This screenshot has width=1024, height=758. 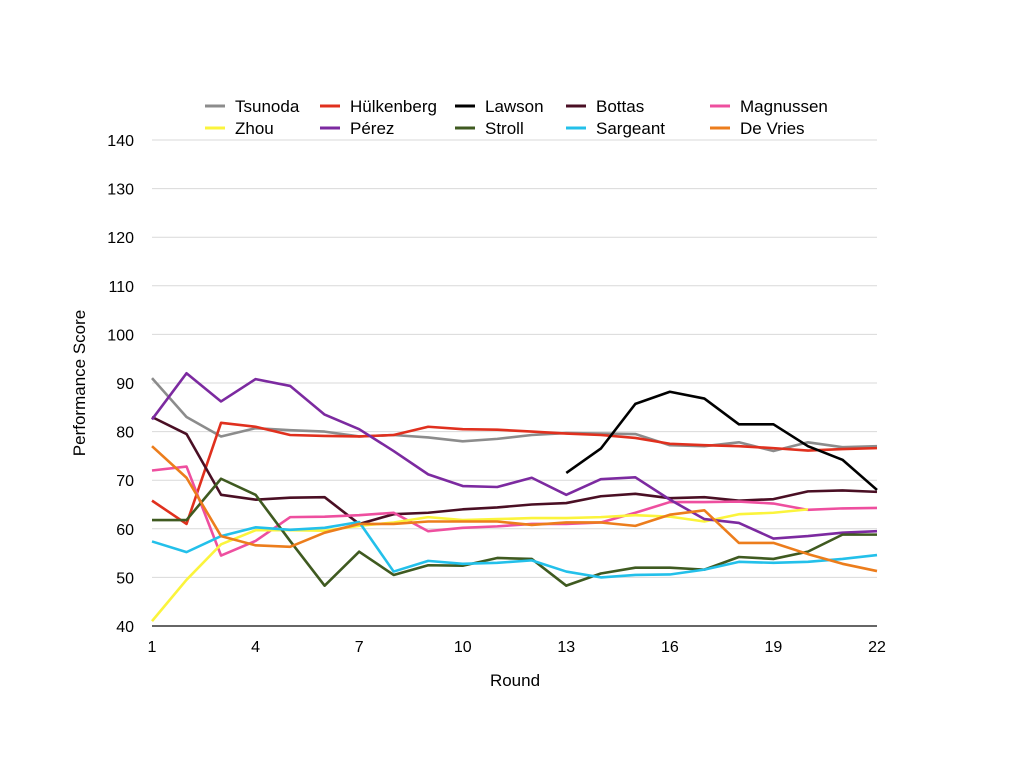 I want to click on x-tick-label: 16, so click(x=670, y=647).